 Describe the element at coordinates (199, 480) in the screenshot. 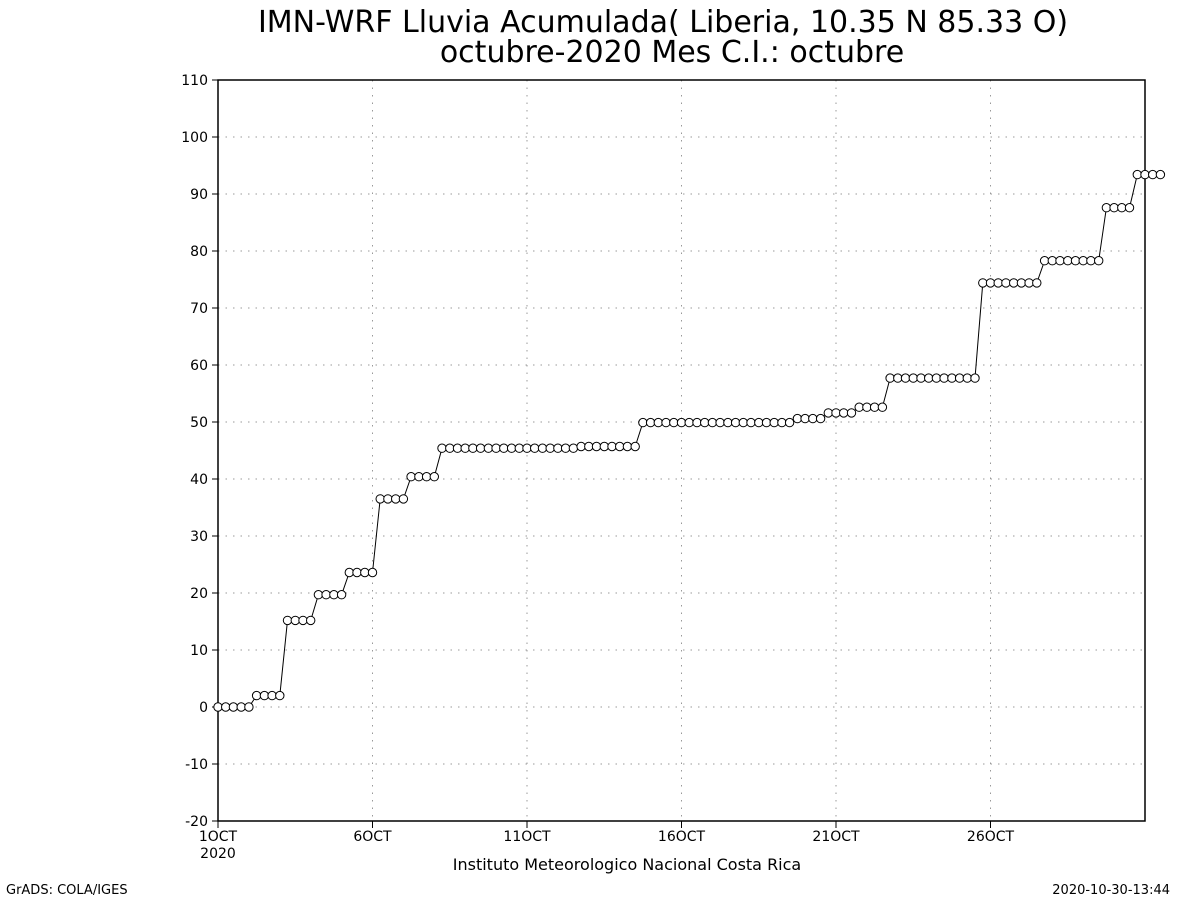

I see `y-tick-label: 40` at that location.